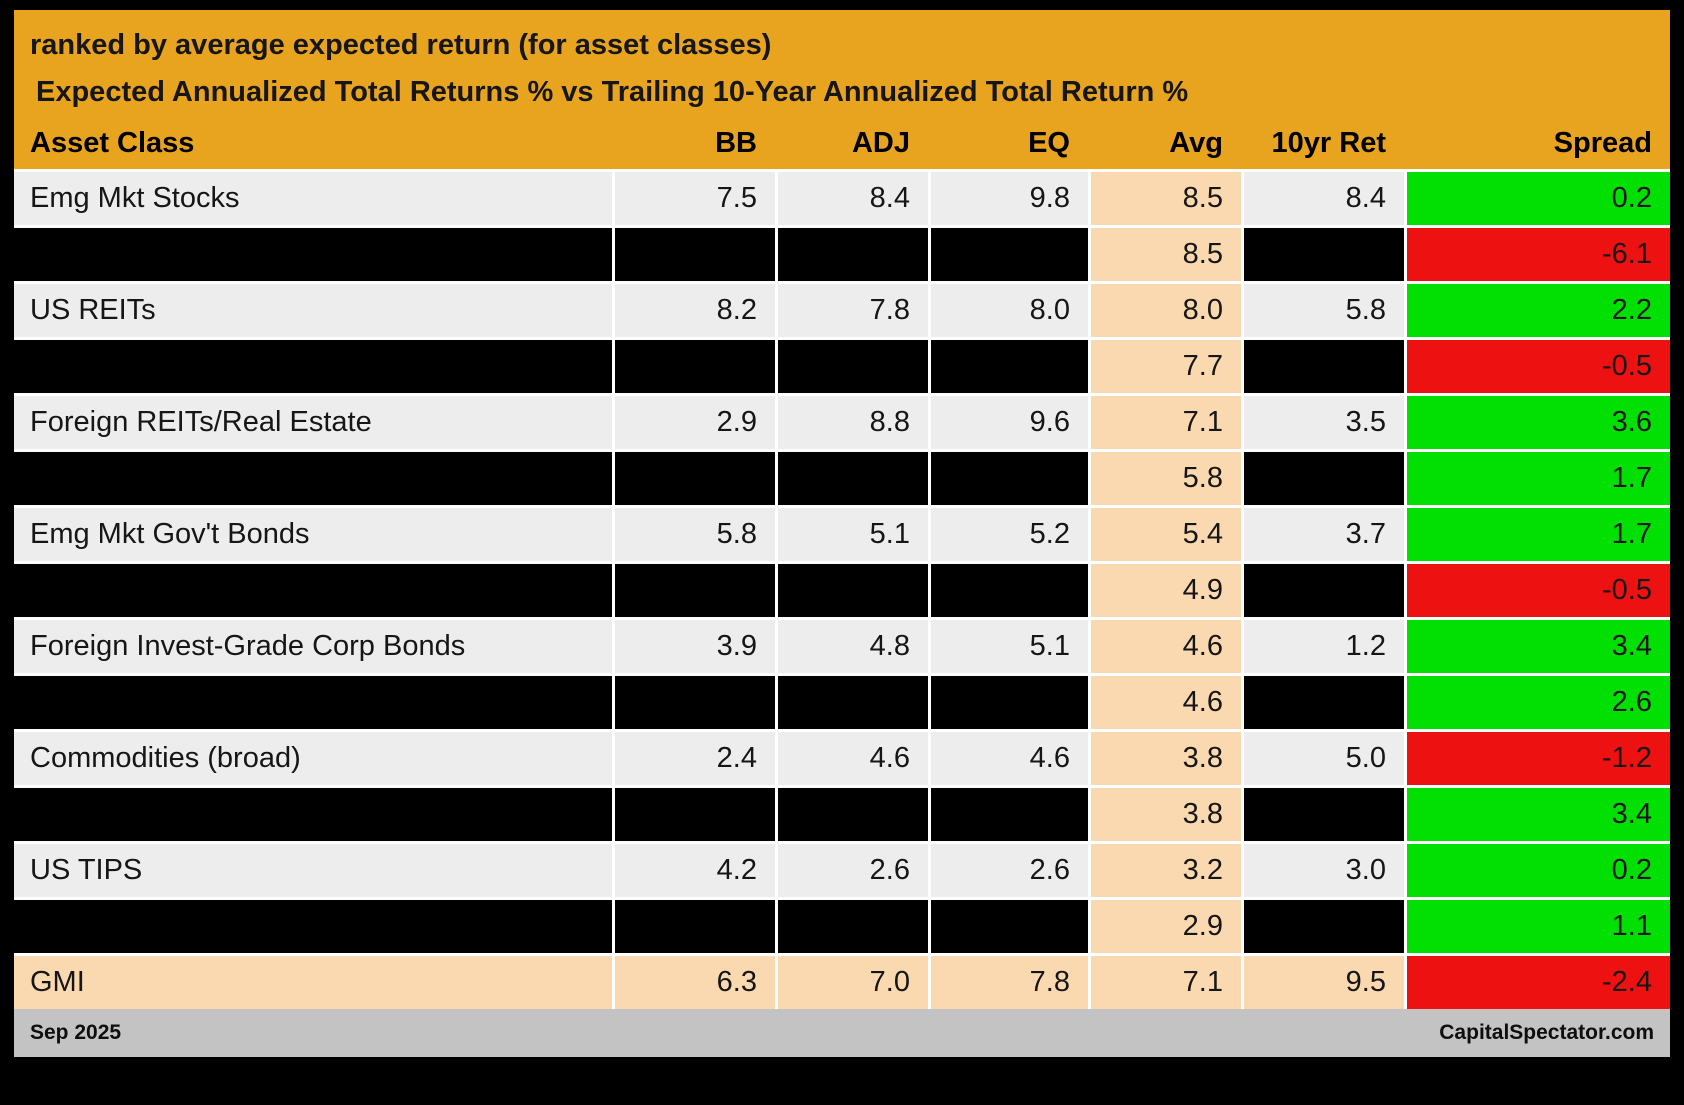 This screenshot has height=1105, width=1684. I want to click on cell-eq: 5.1, so click(1009, 647).